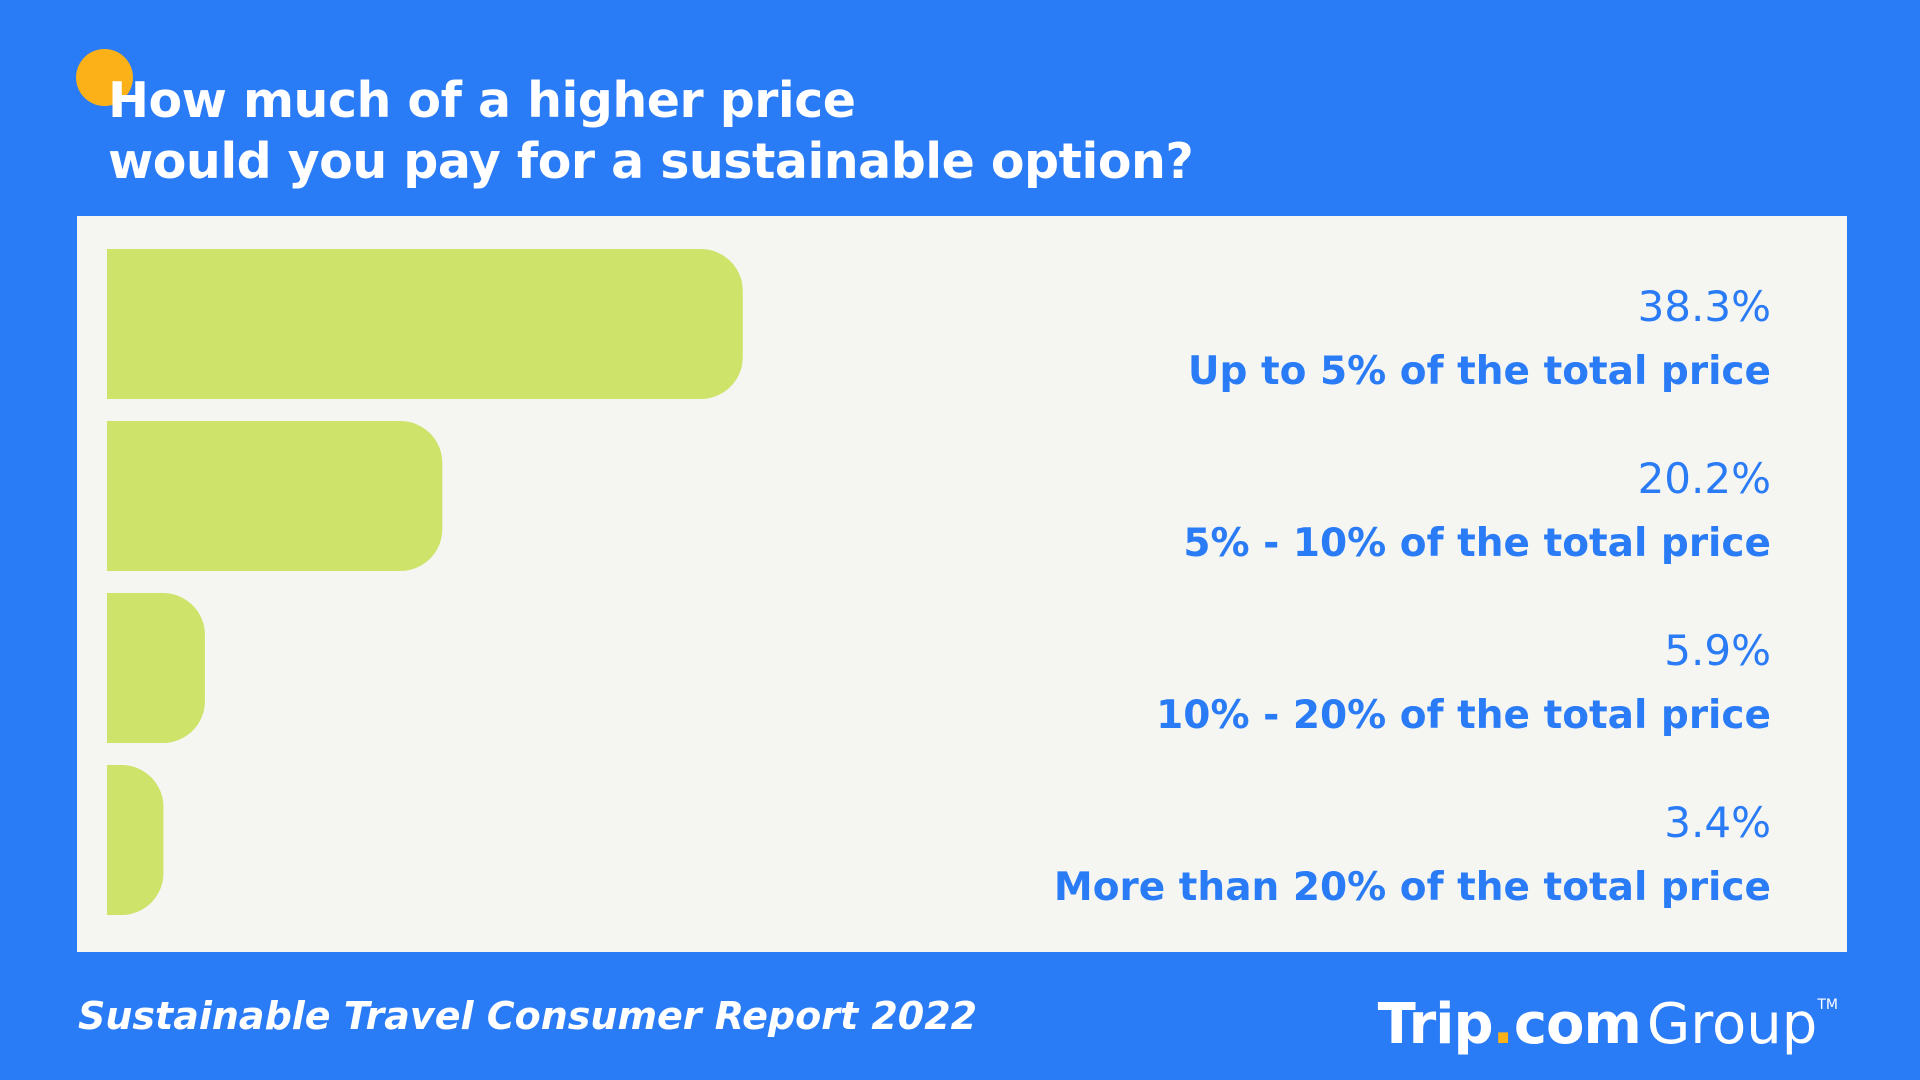 The width and height of the screenshot is (1920, 1080). Describe the element at coordinates (528, 1016) in the screenshot. I see `report-title: Sustainable Travel Consumer Report 2022` at that location.